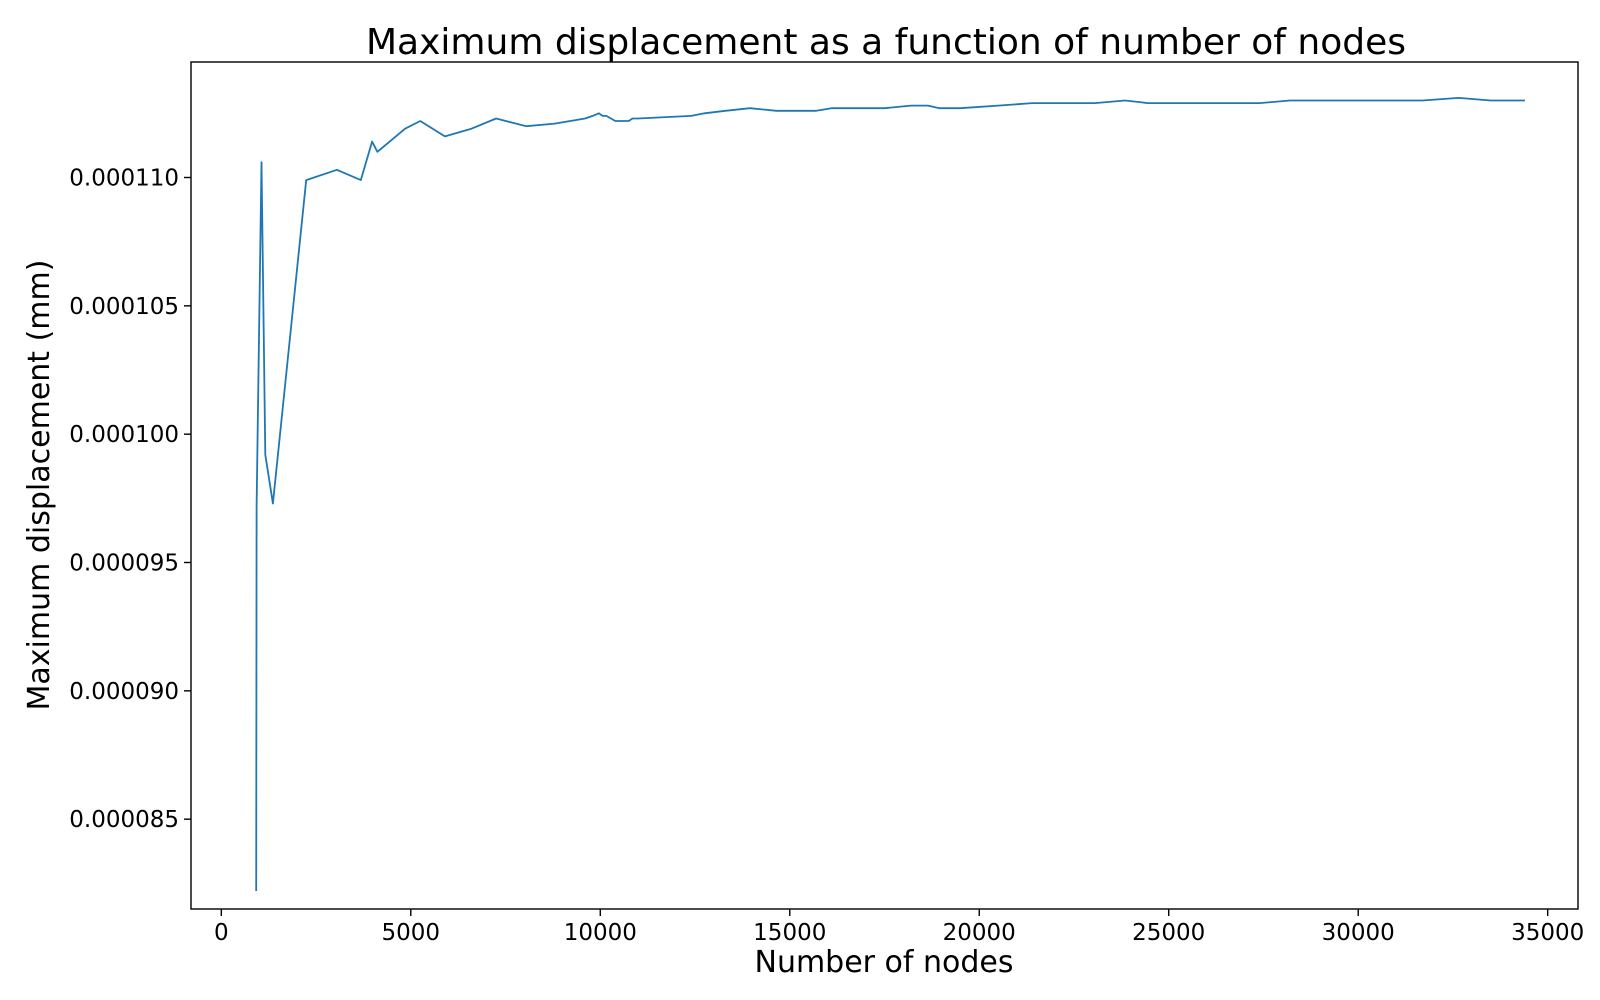  What do you see at coordinates (884, 962) in the screenshot?
I see `x-axis-label: Number of nodes` at bounding box center [884, 962].